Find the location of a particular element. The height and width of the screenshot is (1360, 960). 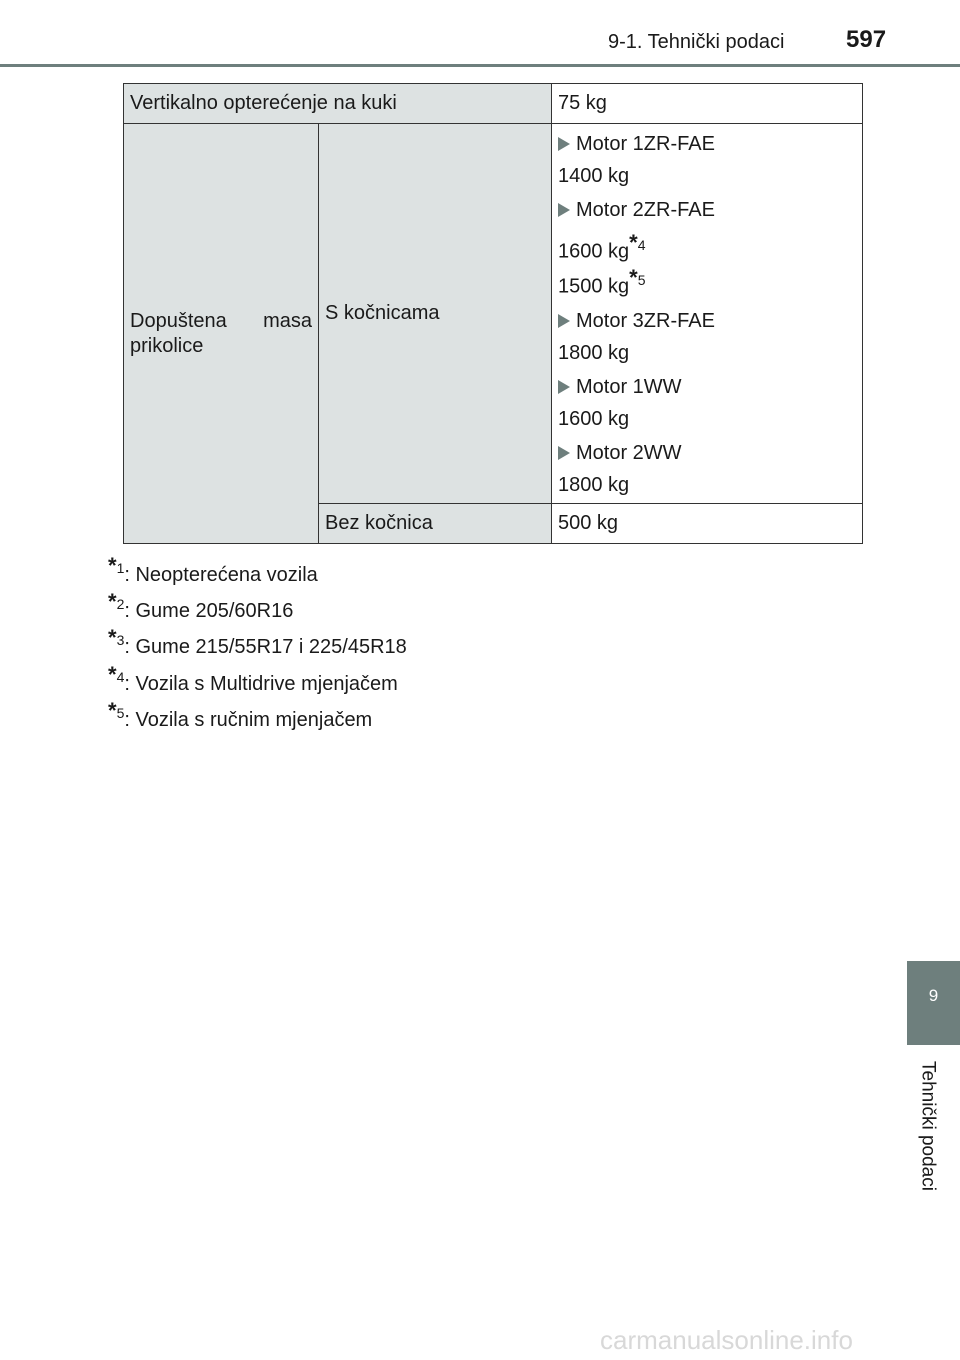

engine-item: Motor 2WW is located at coordinates (707, 453).